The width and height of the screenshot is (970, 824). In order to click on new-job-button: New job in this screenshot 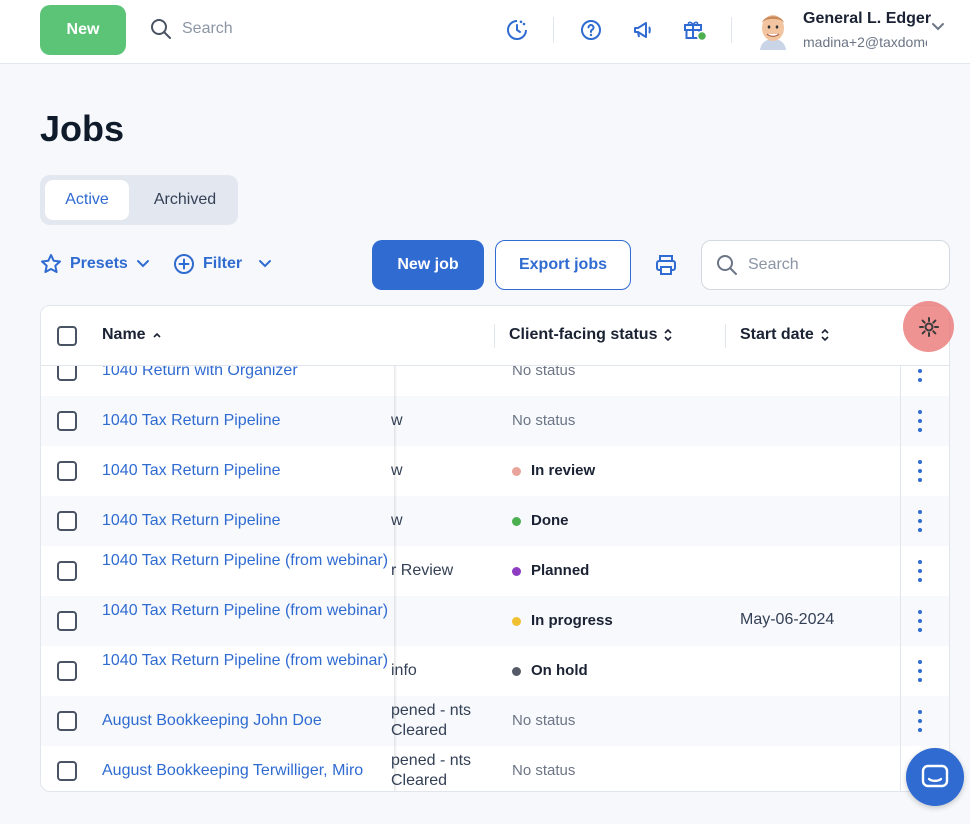, I will do `click(428, 265)`.